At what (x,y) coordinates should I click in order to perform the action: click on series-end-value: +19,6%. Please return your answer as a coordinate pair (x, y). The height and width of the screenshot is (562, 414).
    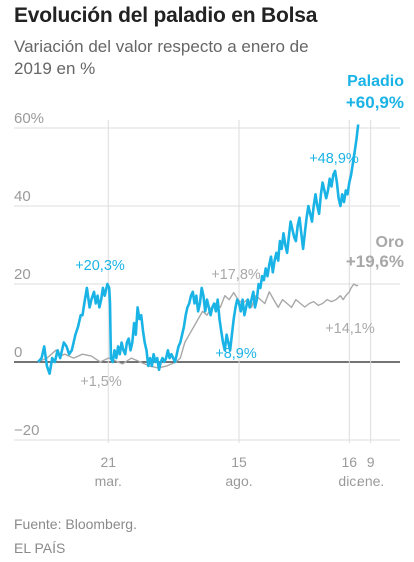
    Looking at the image, I should click on (375, 261).